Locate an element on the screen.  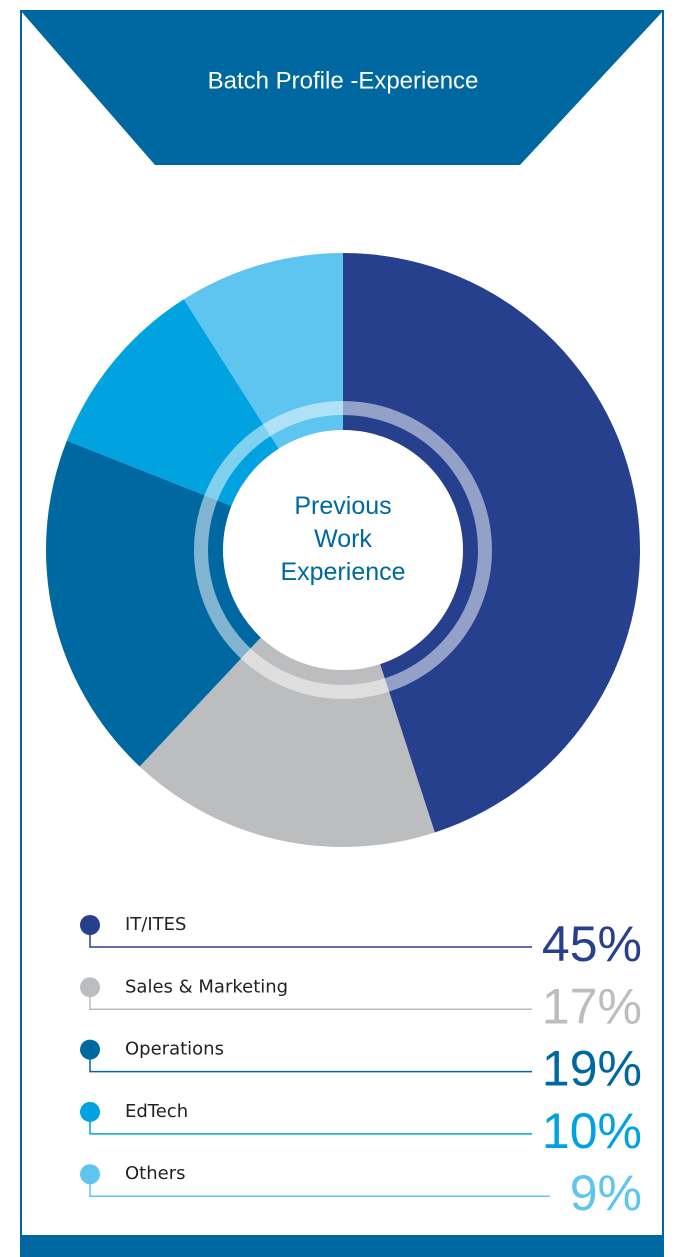
footer-bar is located at coordinates (342, 1246).